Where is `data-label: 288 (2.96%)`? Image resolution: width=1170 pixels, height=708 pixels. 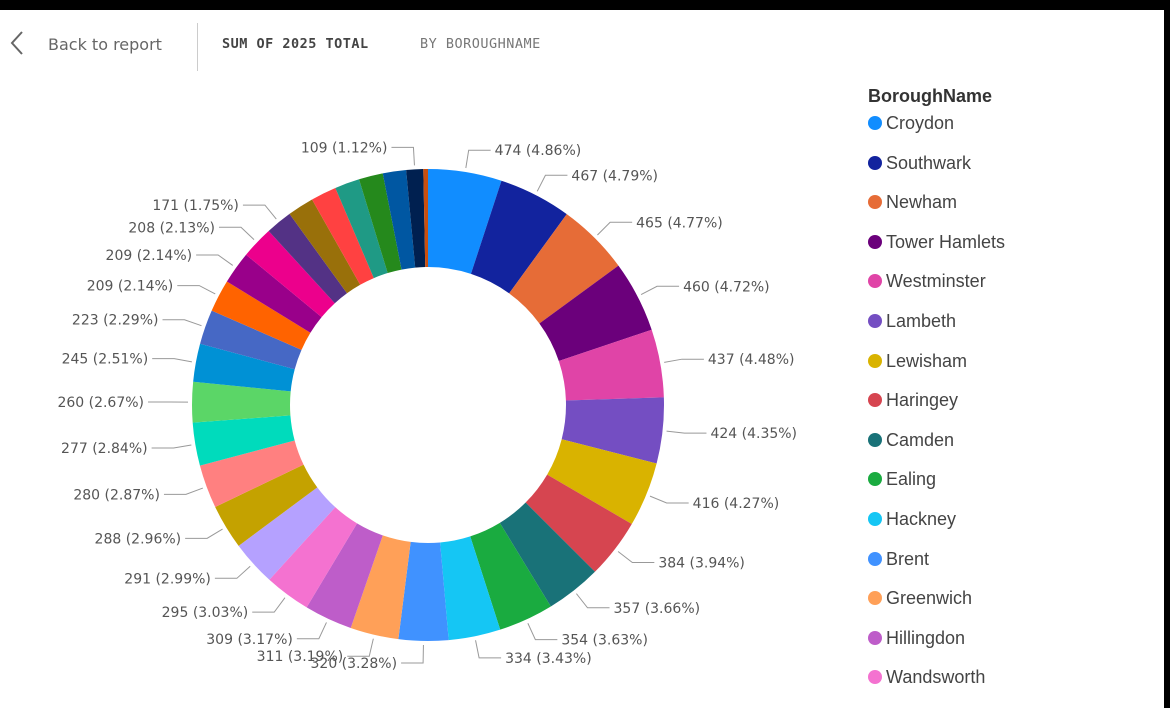 data-label: 288 (2.96%) is located at coordinates (138, 539).